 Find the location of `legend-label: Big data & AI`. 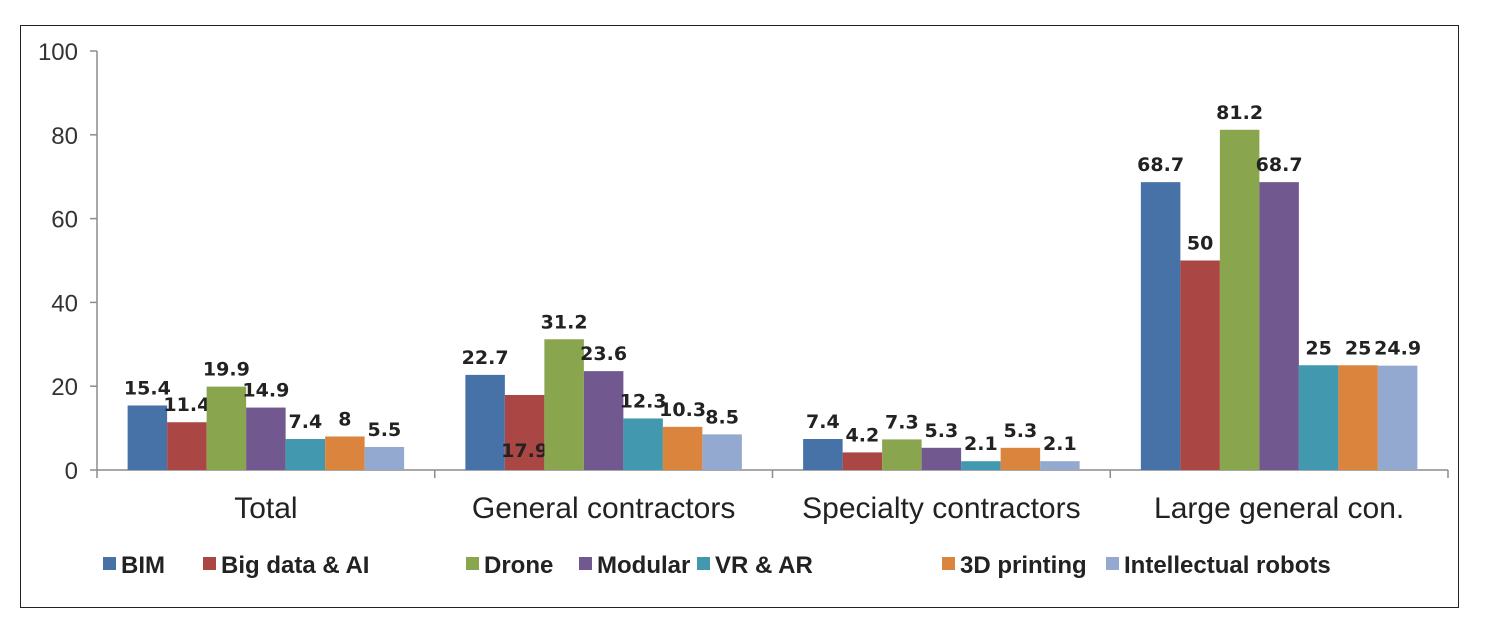

legend-label: Big data & AI is located at coordinates (295, 565).